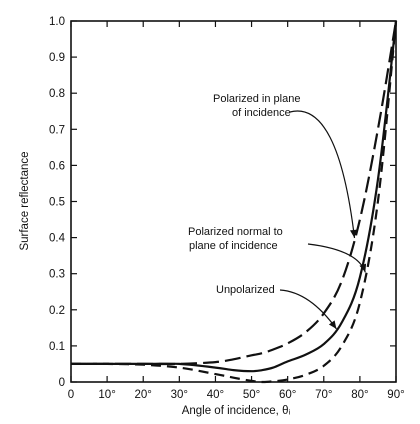  Describe the element at coordinates (287, 395) in the screenshot. I see `x-tick-label: 60°` at that location.